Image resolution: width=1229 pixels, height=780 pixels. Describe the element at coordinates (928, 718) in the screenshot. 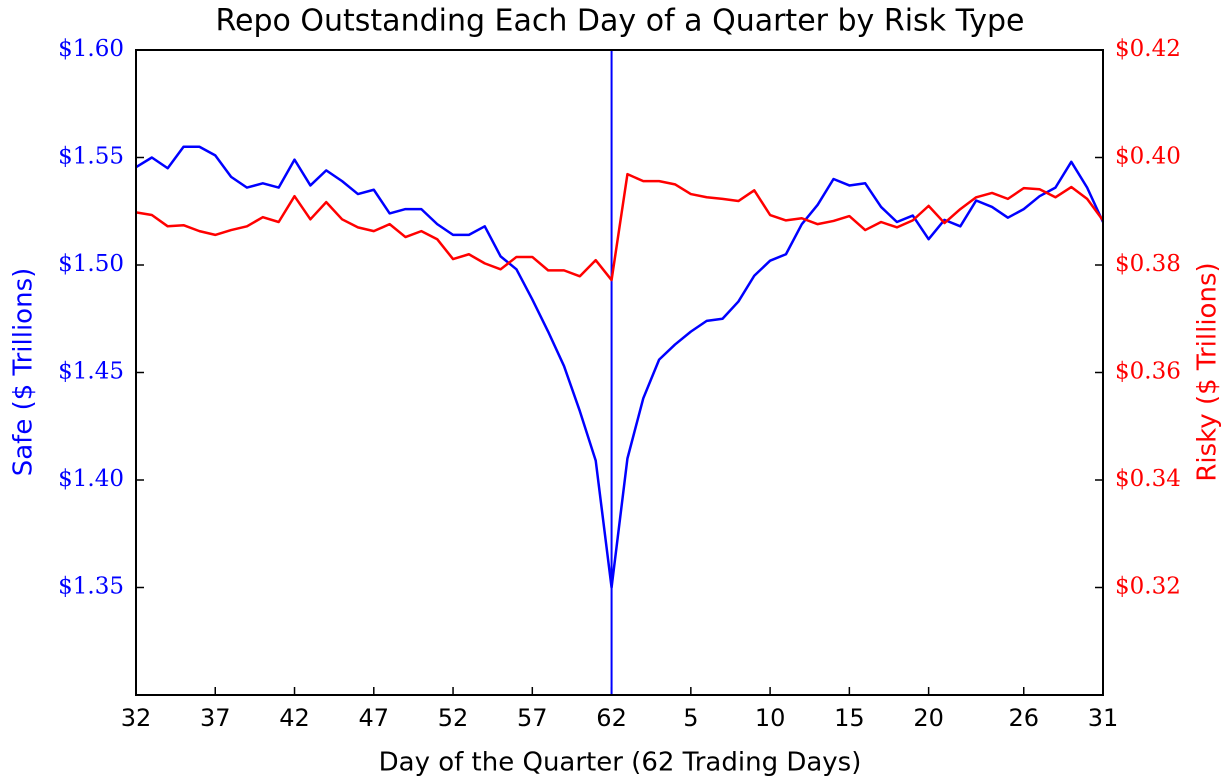

I see `x-tick-label: 20` at that location.